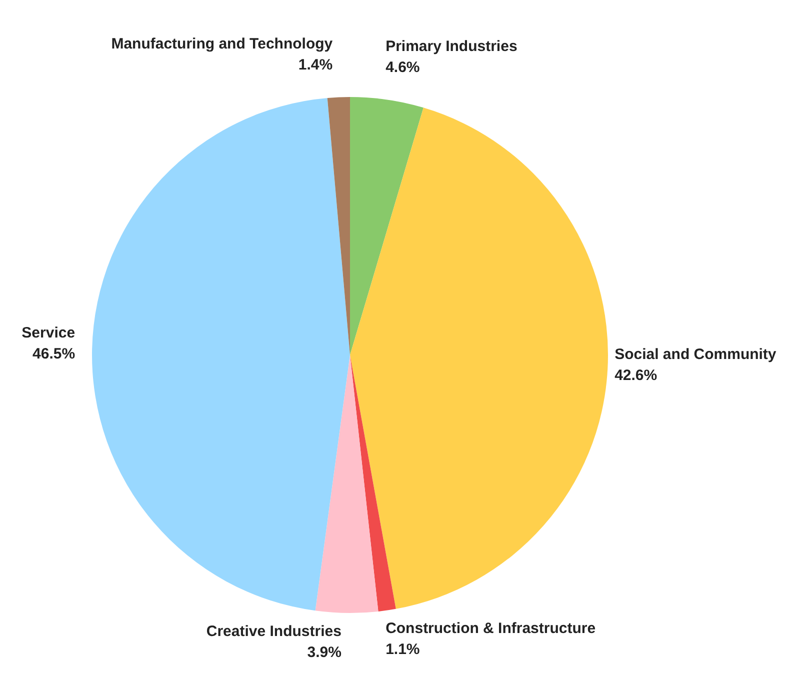  I want to click on data-label: 1.4%, so click(315, 65).